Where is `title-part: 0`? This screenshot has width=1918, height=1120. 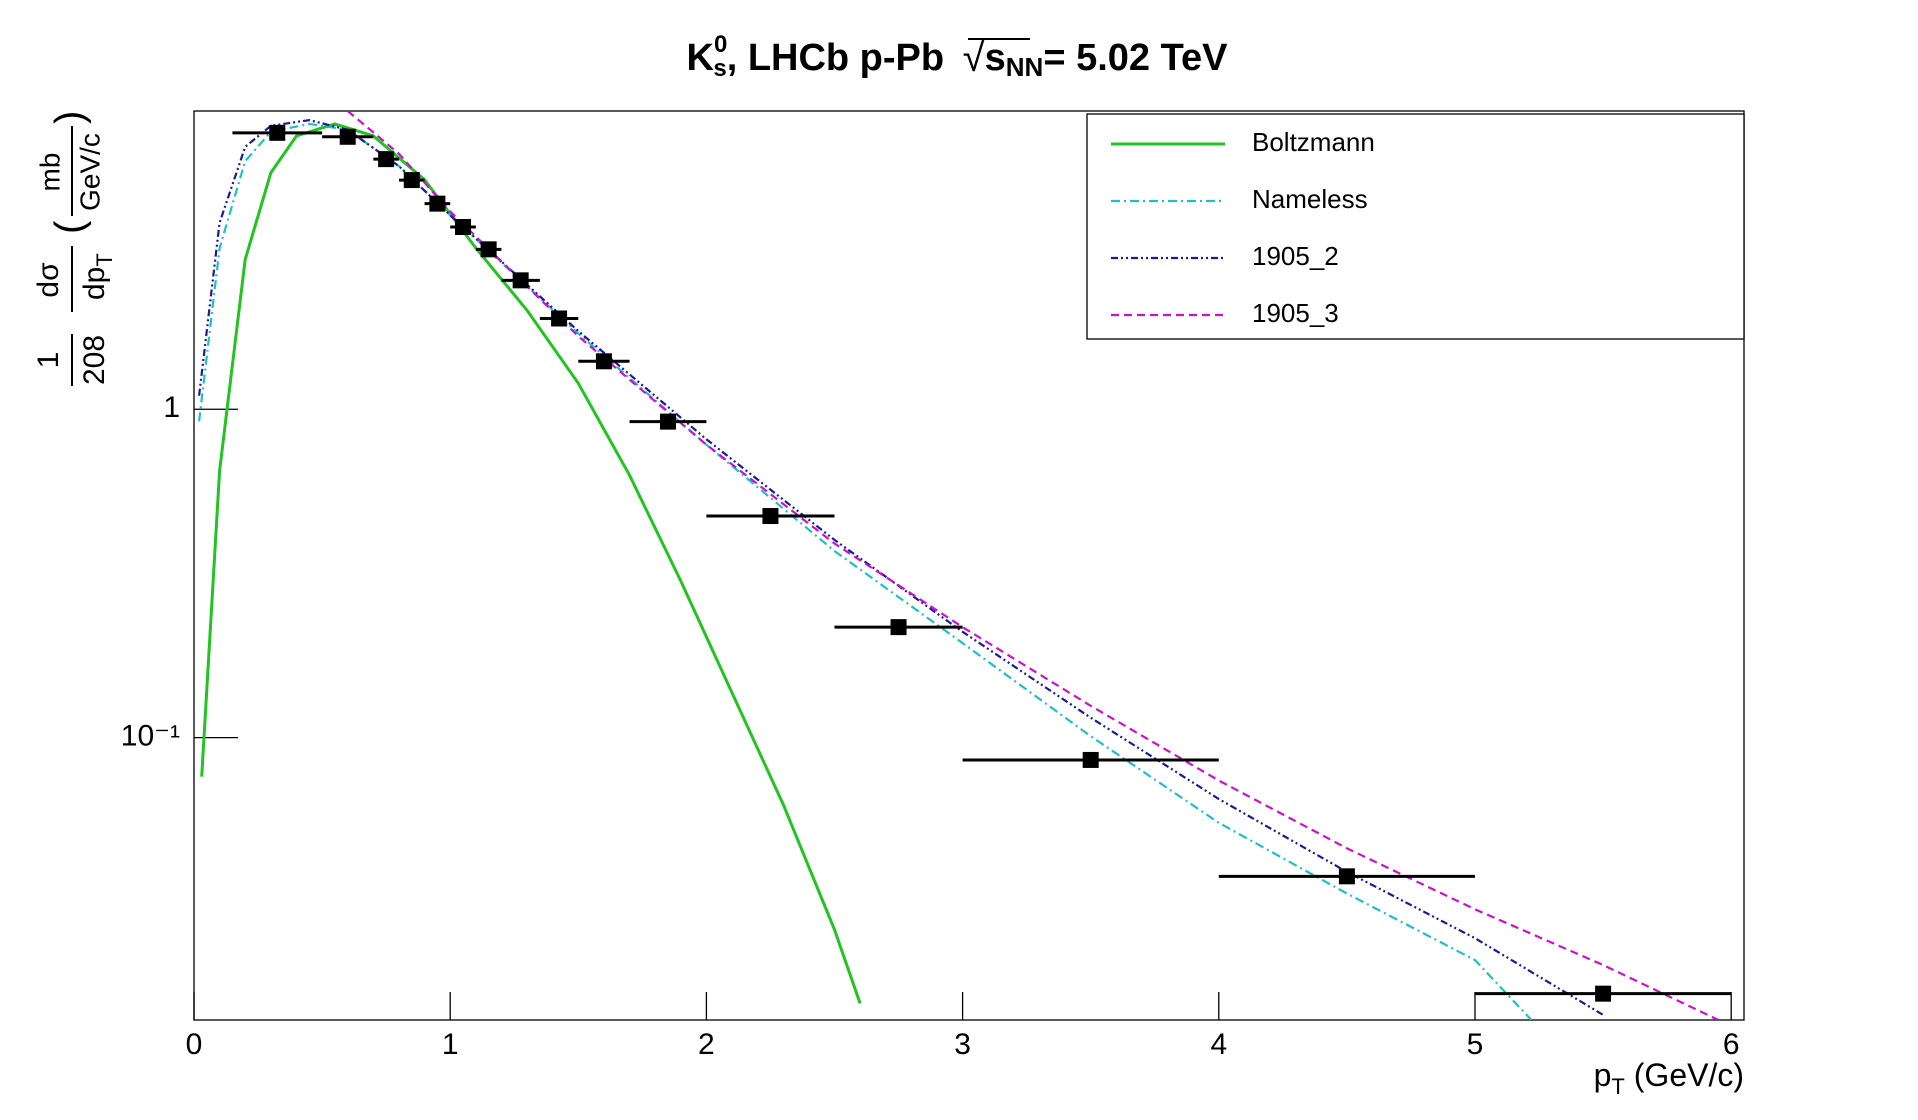
title-part: 0 is located at coordinates (720, 44).